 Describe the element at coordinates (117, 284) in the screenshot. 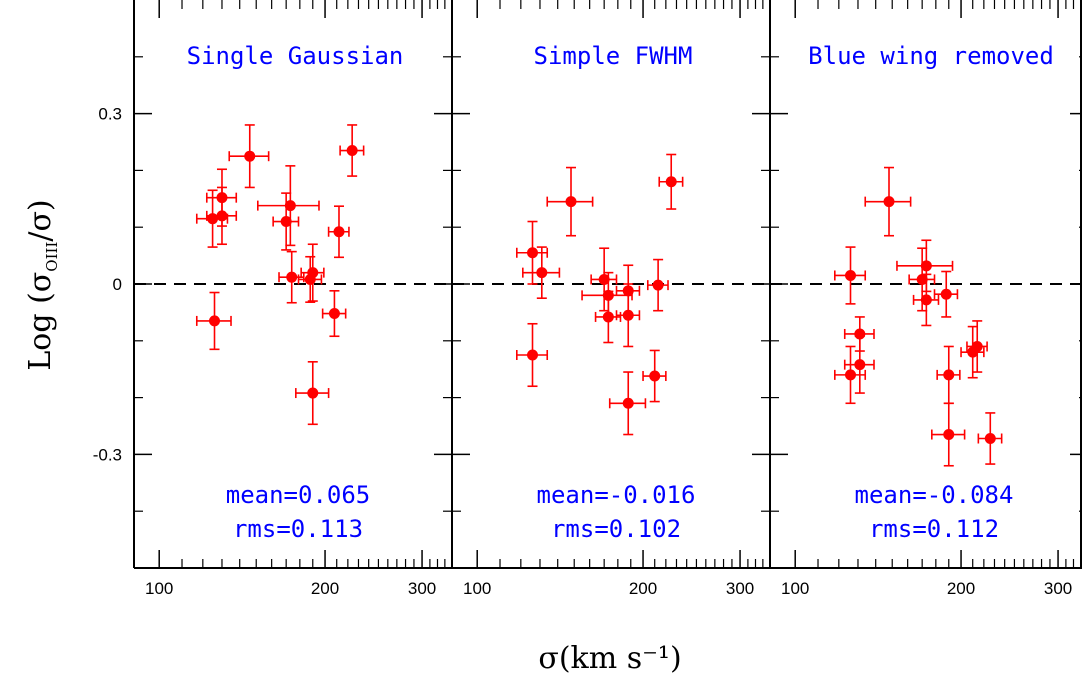

I see `y-tick-label: 0` at that location.